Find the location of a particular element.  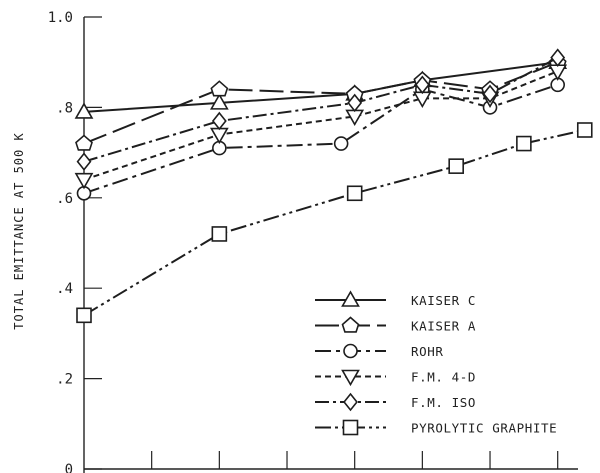

y-axis-title: TOTAL EMITTANCE AT 500 K is located at coordinates (19, 230).